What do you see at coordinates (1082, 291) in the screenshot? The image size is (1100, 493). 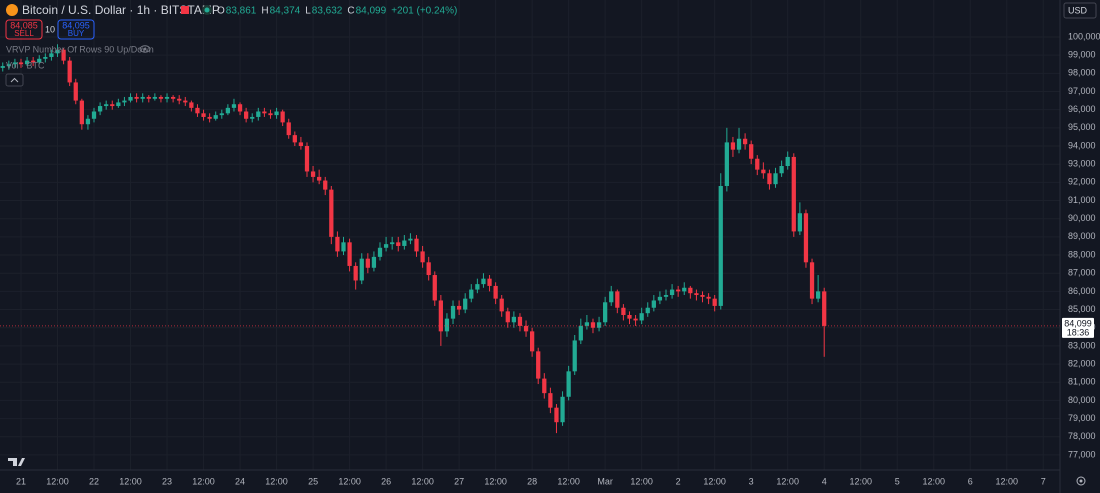 I see `y-tick-label: 86,000` at bounding box center [1082, 291].